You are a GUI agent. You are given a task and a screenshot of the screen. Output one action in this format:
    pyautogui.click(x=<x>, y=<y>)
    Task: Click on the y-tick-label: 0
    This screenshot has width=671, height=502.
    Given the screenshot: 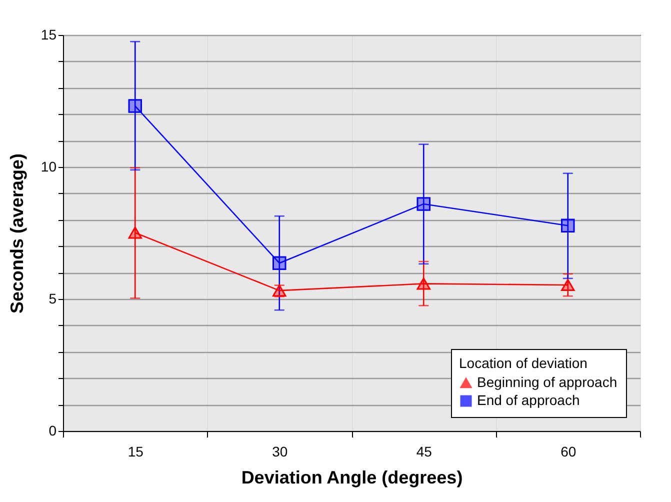 What is the action you would take?
    pyautogui.click(x=52, y=430)
    